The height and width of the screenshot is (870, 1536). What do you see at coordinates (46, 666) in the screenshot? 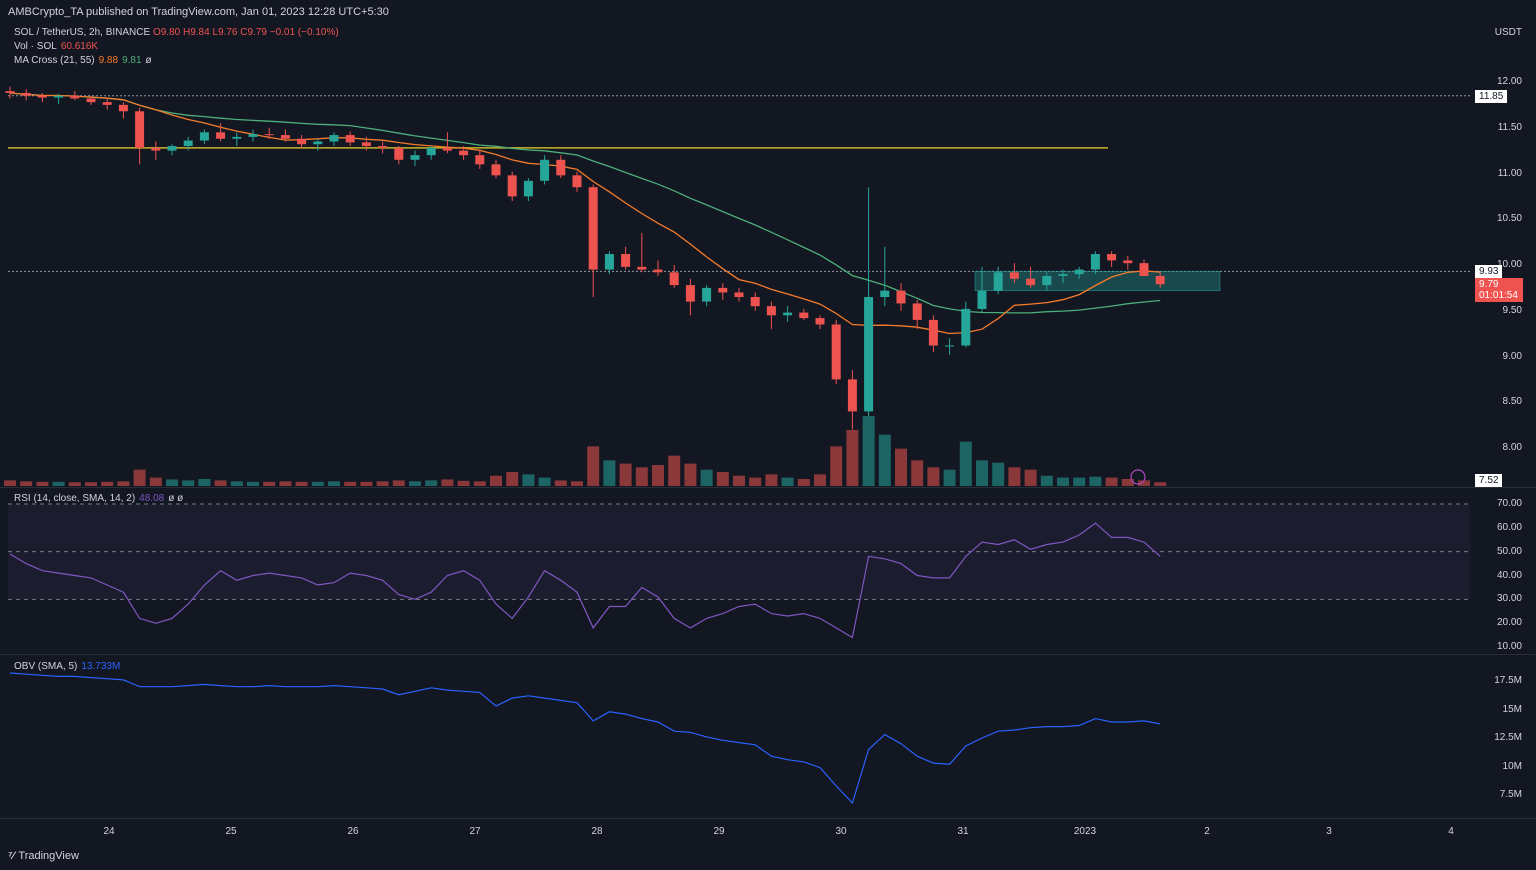
I see `obv-label: OBV (SMA, 5)` at bounding box center [46, 666].